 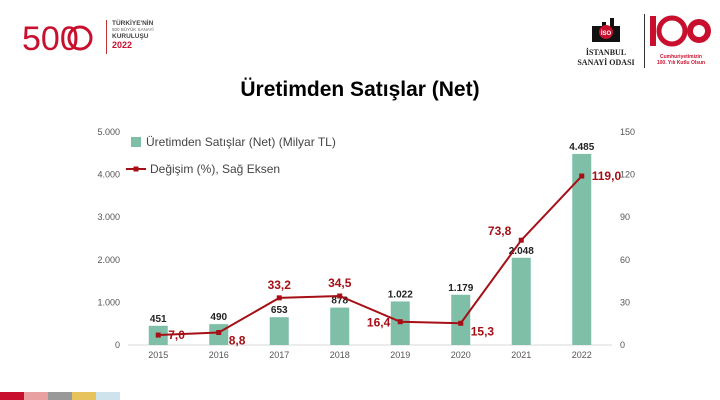 What do you see at coordinates (133, 23) in the screenshot?
I see `logo-500-line1: TÜRKİYE'NİN` at bounding box center [133, 23].